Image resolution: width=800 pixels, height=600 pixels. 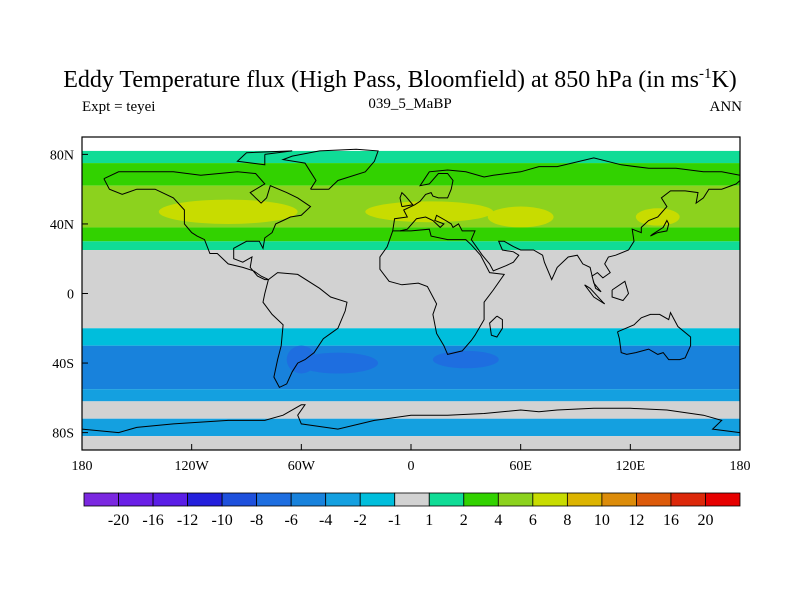 What do you see at coordinates (187, 520) in the screenshot?
I see `colorbar-label-2: -12` at bounding box center [187, 520].